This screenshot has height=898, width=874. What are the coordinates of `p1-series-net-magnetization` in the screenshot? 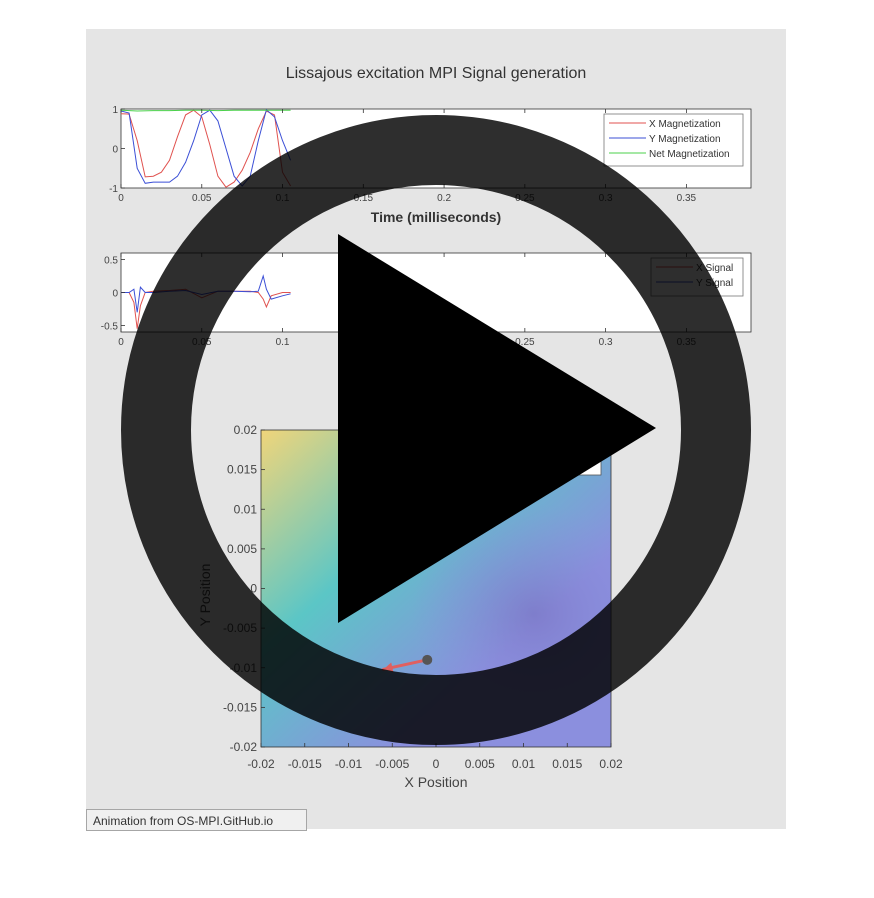 It's located at (205, 110).